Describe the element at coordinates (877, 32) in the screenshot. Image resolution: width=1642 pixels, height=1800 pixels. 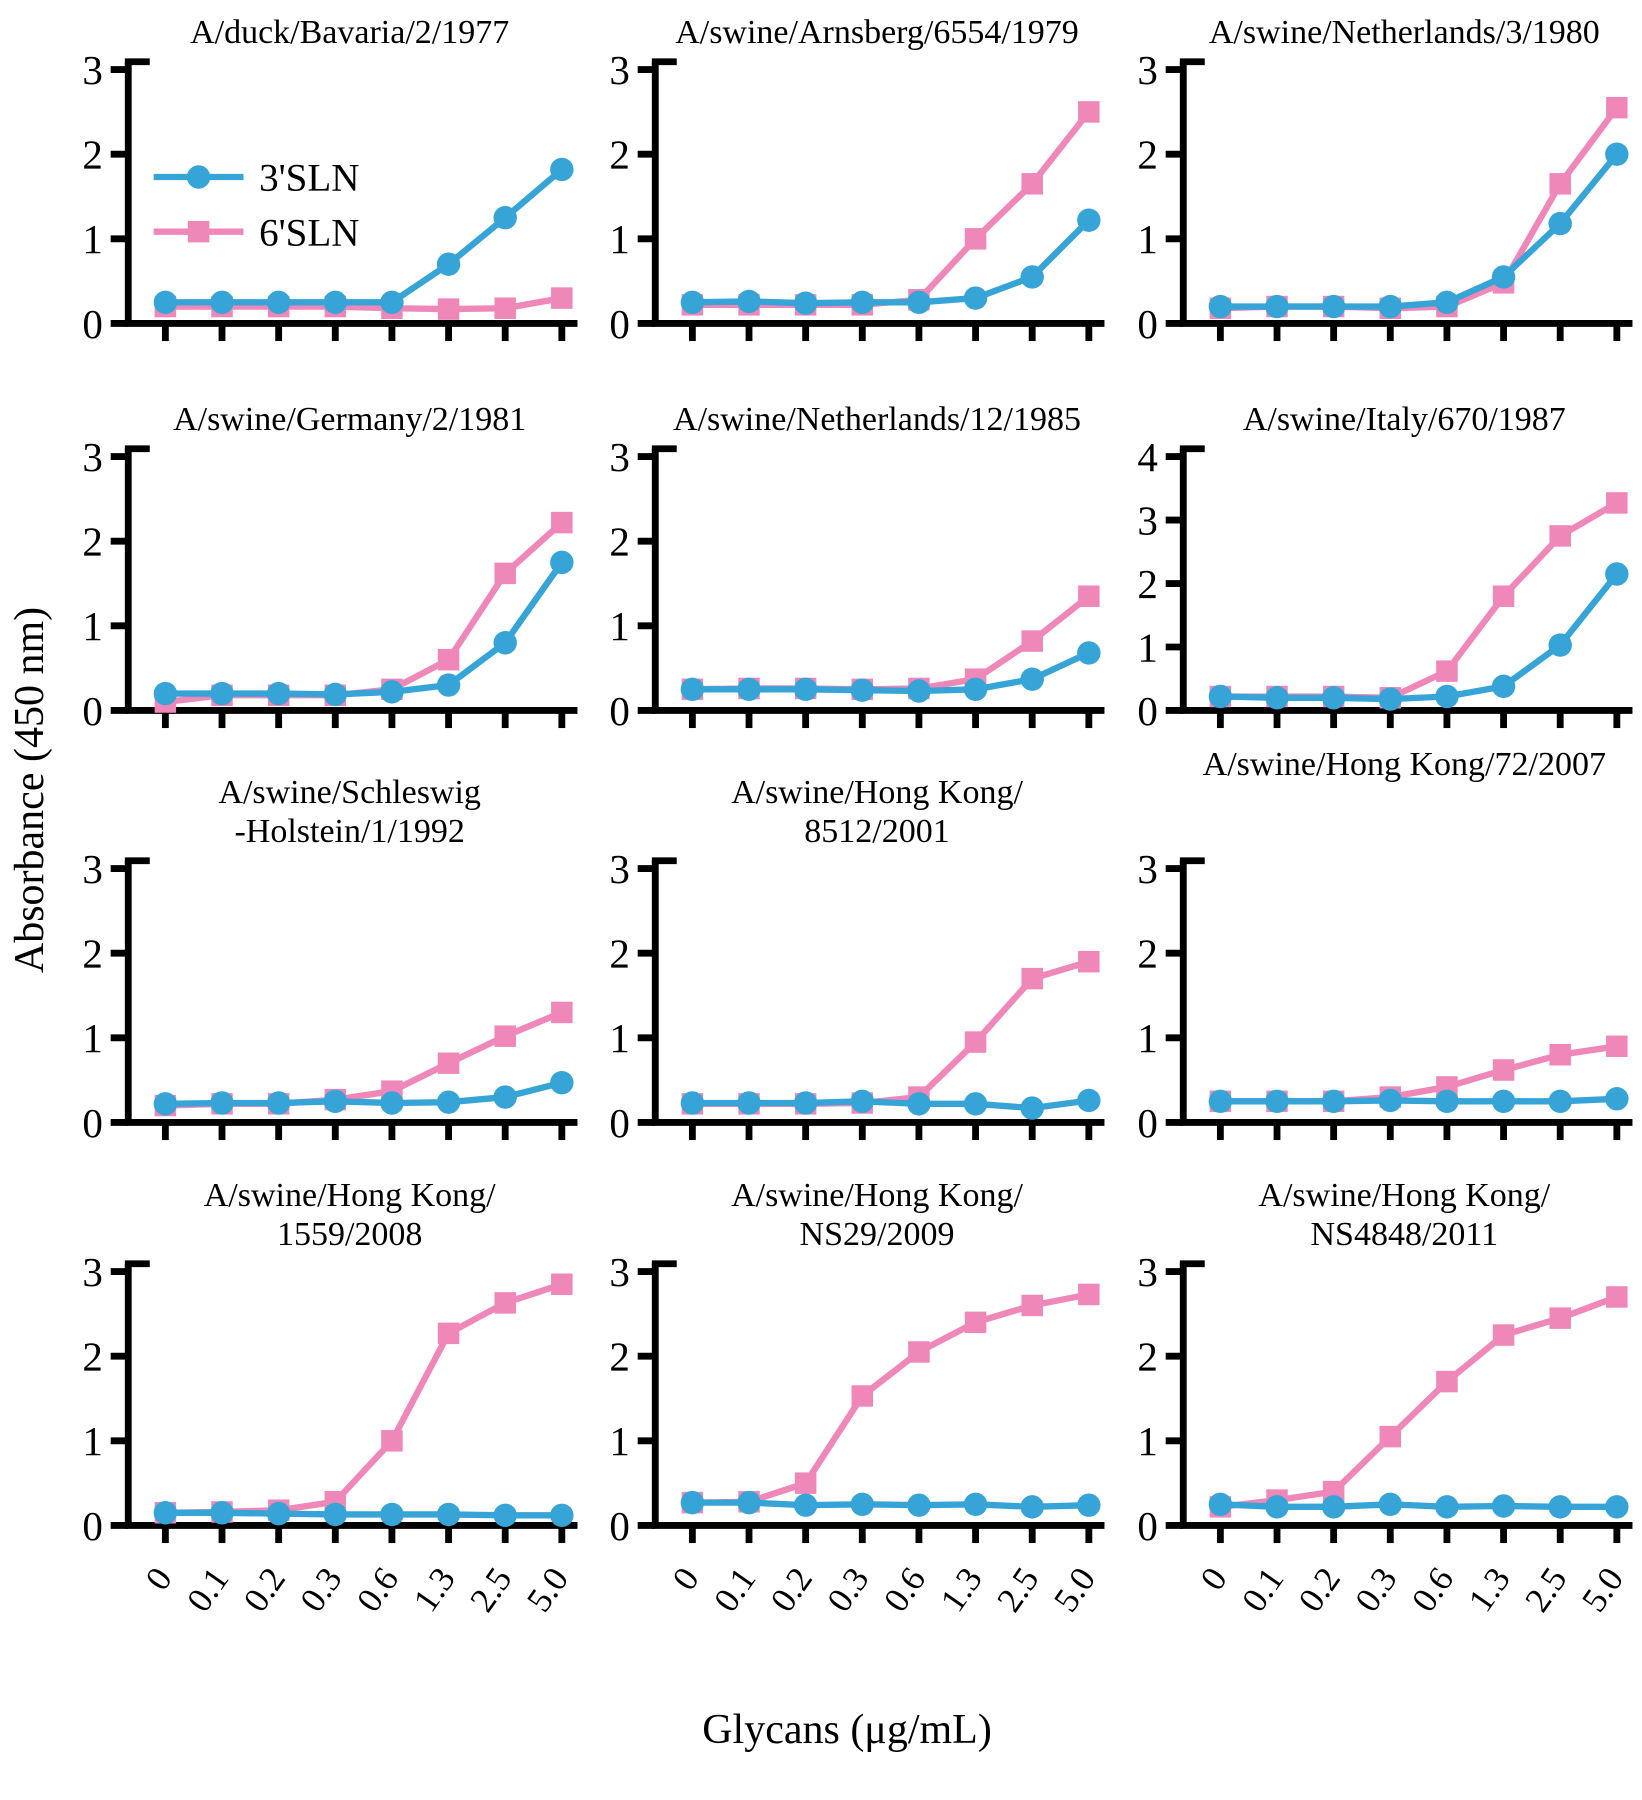
I see `subplot-title-line: A/swine/Arnsberg/6554/1979` at that location.